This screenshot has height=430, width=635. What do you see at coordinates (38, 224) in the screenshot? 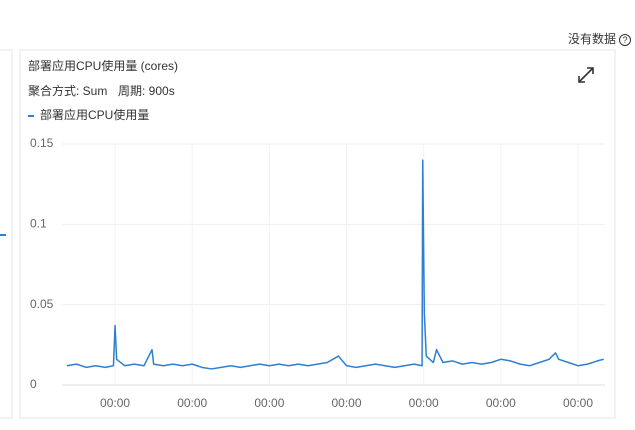
I see `y-tick-label: 0.1` at bounding box center [38, 224].